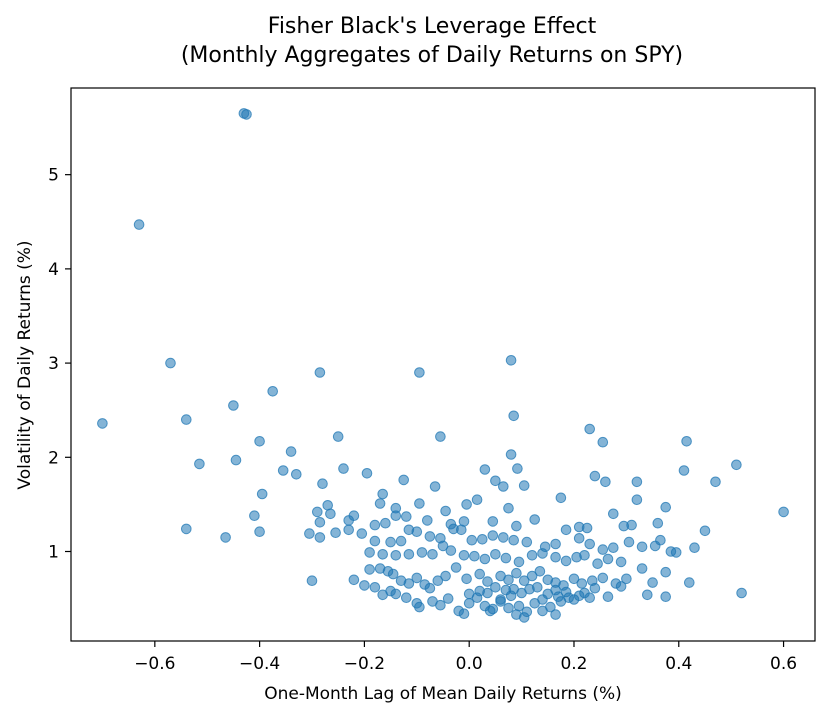  Describe the element at coordinates (25, 364) in the screenshot. I see `y-axis-label: Volatility of Daily Returns (%)` at that location.